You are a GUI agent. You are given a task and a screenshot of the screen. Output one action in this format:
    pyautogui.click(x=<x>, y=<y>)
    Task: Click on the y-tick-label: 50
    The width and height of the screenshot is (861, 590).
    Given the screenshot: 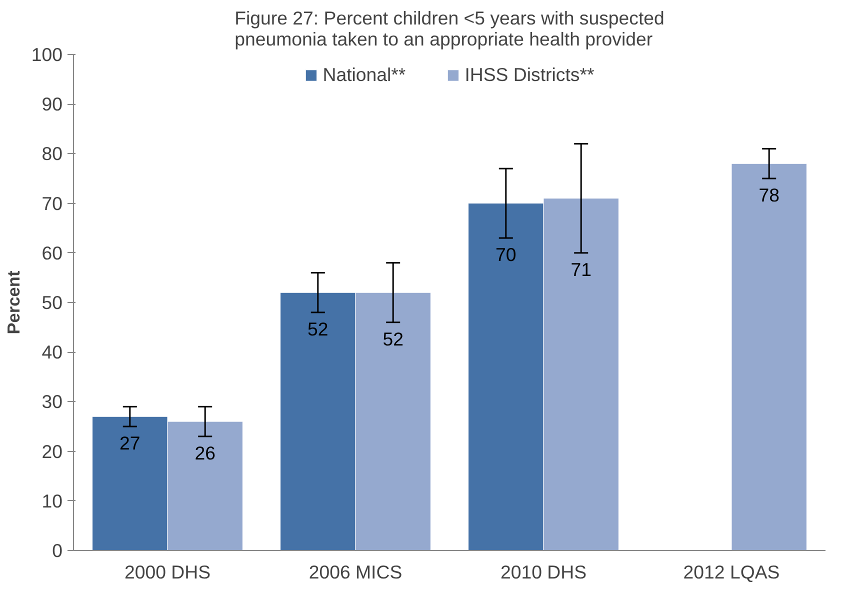 What is the action you would take?
    pyautogui.click(x=52, y=302)
    